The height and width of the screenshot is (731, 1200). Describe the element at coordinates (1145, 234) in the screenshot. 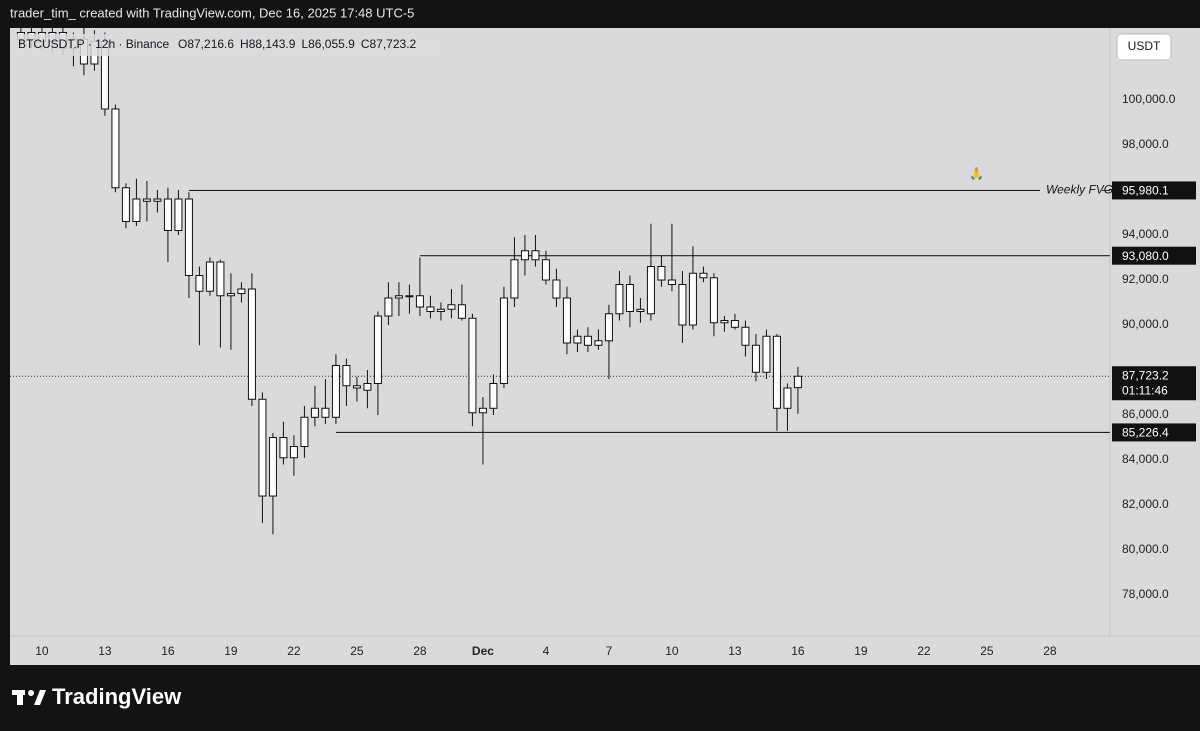

I see `y-tick-label: 94,000.0` at that location.